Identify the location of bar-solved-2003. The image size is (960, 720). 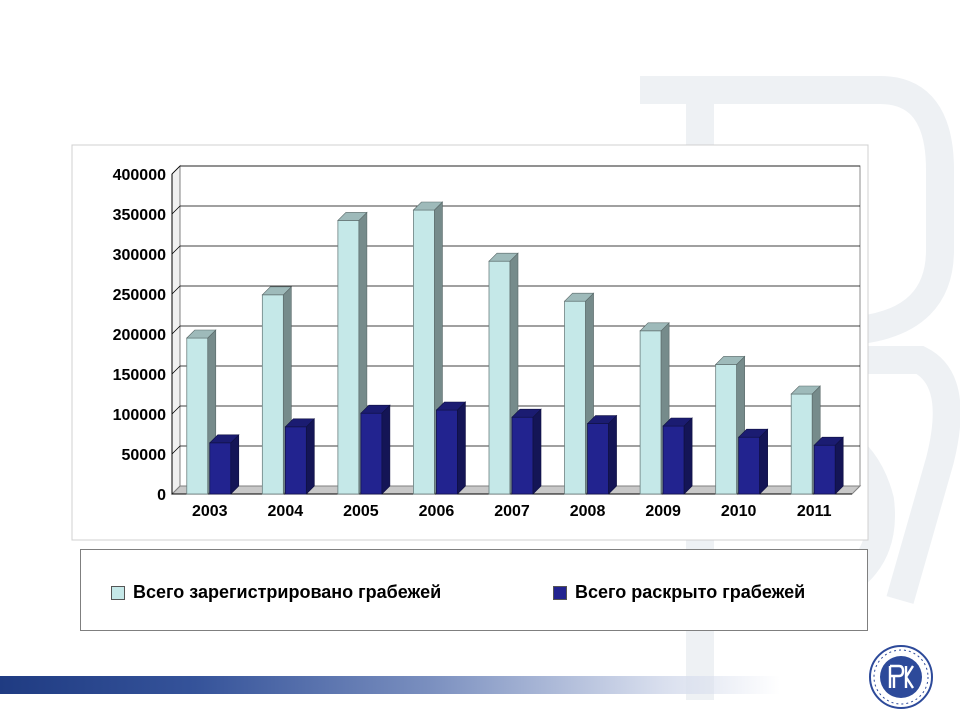
(224, 464).